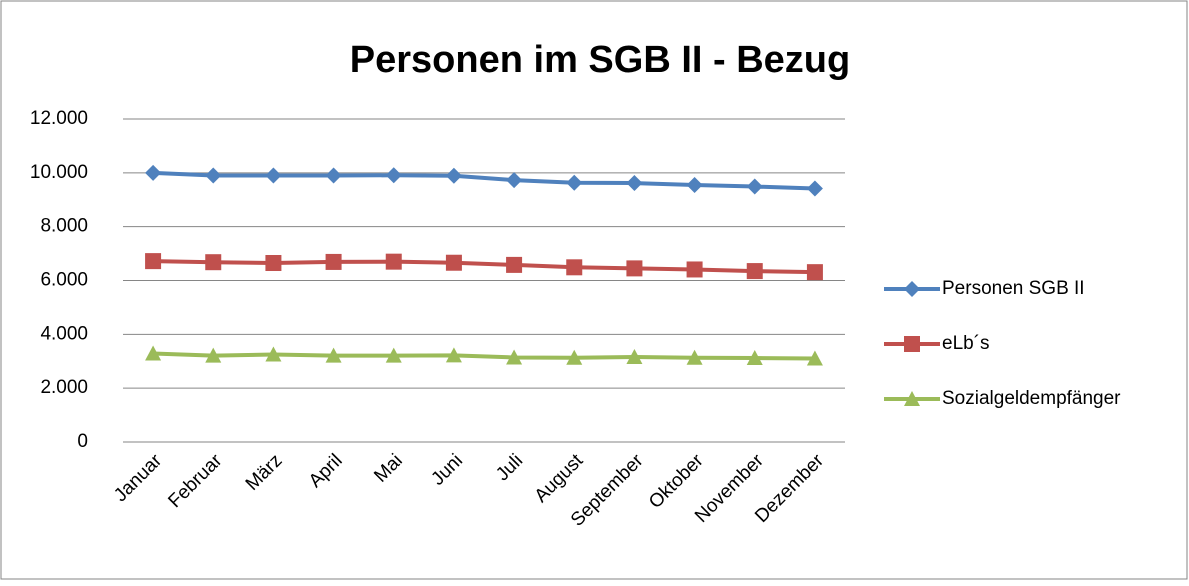 Image resolution: width=1189 pixels, height=586 pixels. Describe the element at coordinates (64, 333) in the screenshot. I see `y-tick-label: 4.000` at that location.